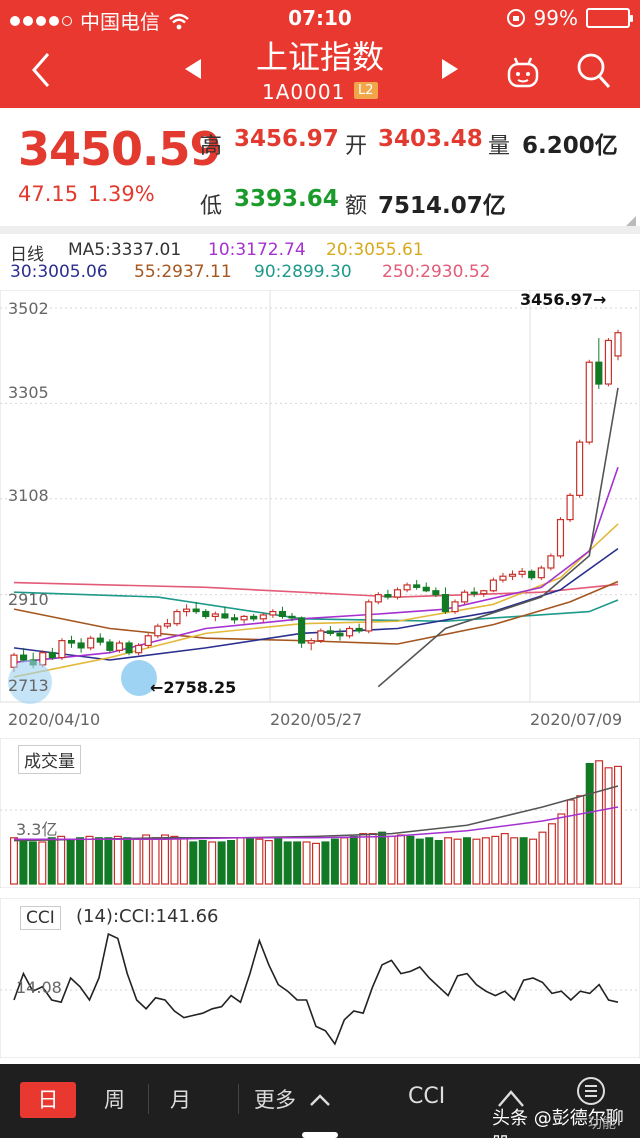 This screenshot has height=1138, width=640. Describe the element at coordinates (576, 719) in the screenshot. I see `x-label-end: 2020/07/09` at that location.